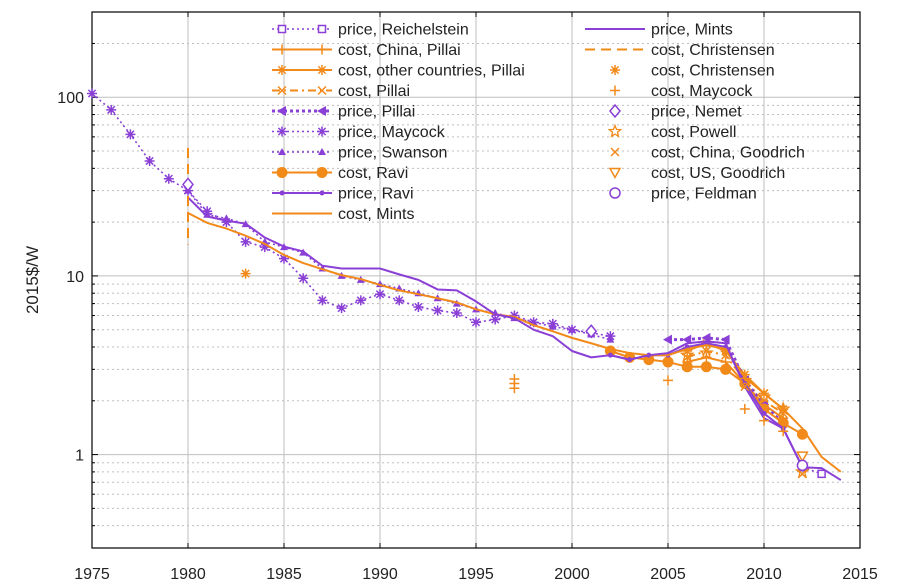 This screenshot has width=899, height=587. Describe the element at coordinates (376, 214) in the screenshot. I see `legend-label: cost, Mints` at that location.